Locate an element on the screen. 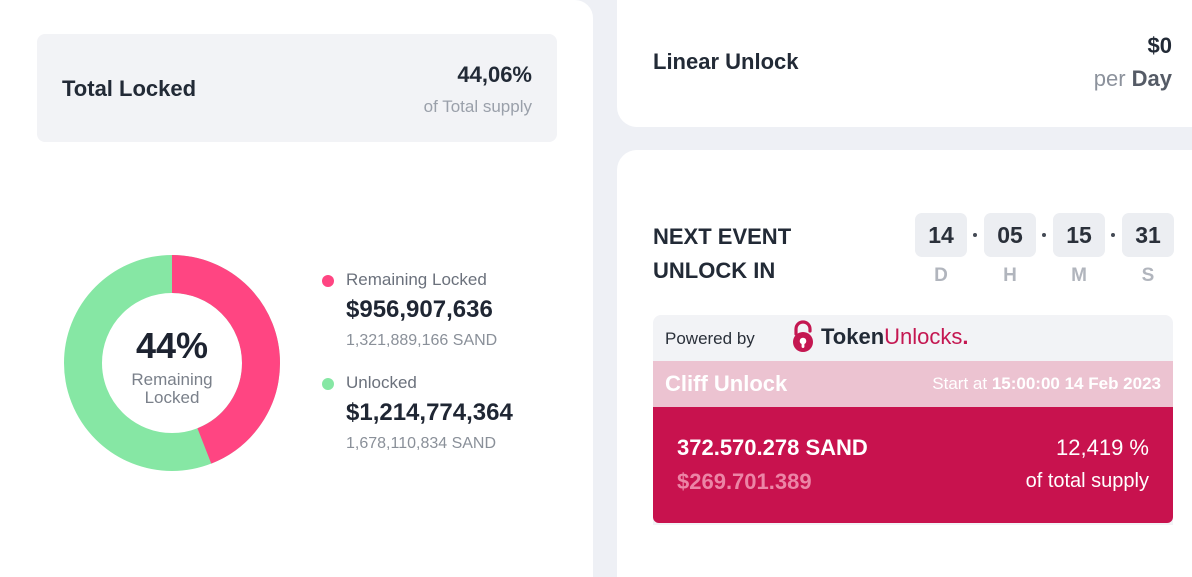 The height and width of the screenshot is (577, 1192). legend-value: $956,907,636 is located at coordinates (419, 309).